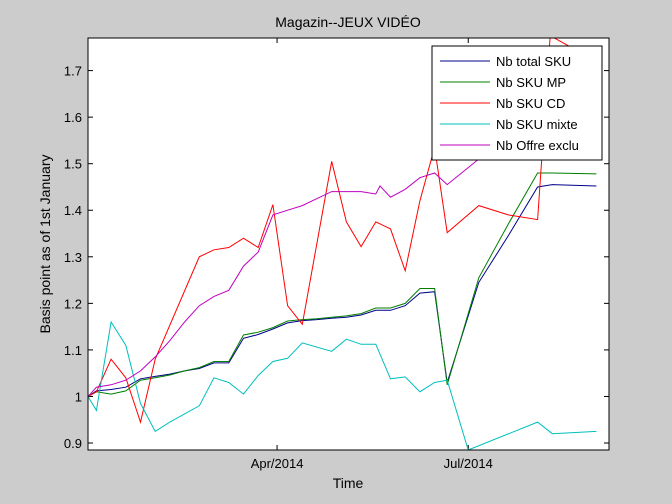 The width and height of the screenshot is (672, 504). Describe the element at coordinates (78, 396) in the screenshot. I see `y-tick-label: 1` at that location.